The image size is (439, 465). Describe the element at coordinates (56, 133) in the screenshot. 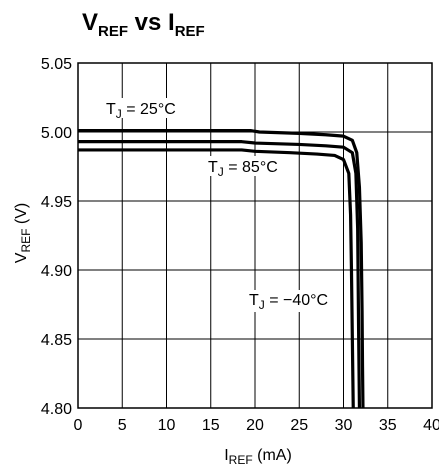

I see `y-tick-label: 5.00` at that location.